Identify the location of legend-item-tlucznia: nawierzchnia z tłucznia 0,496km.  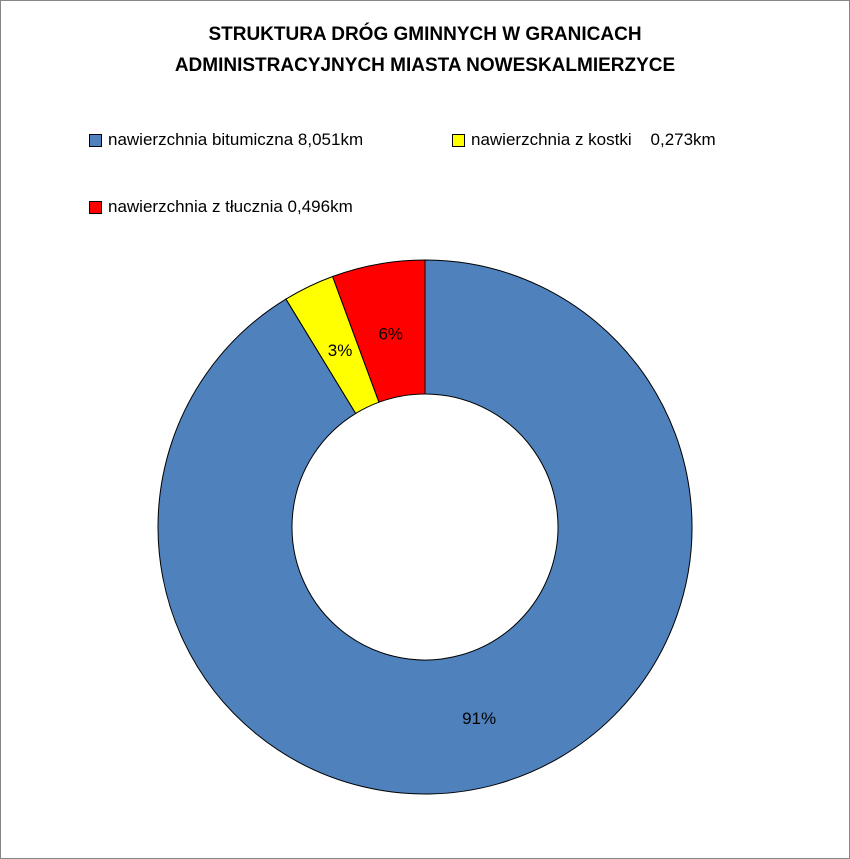
(221, 207).